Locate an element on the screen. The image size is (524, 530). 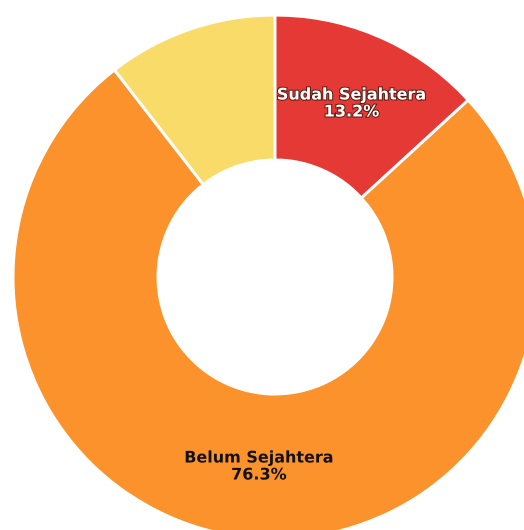
slice-label: Sudah Sejahtera is located at coordinates (351, 94).